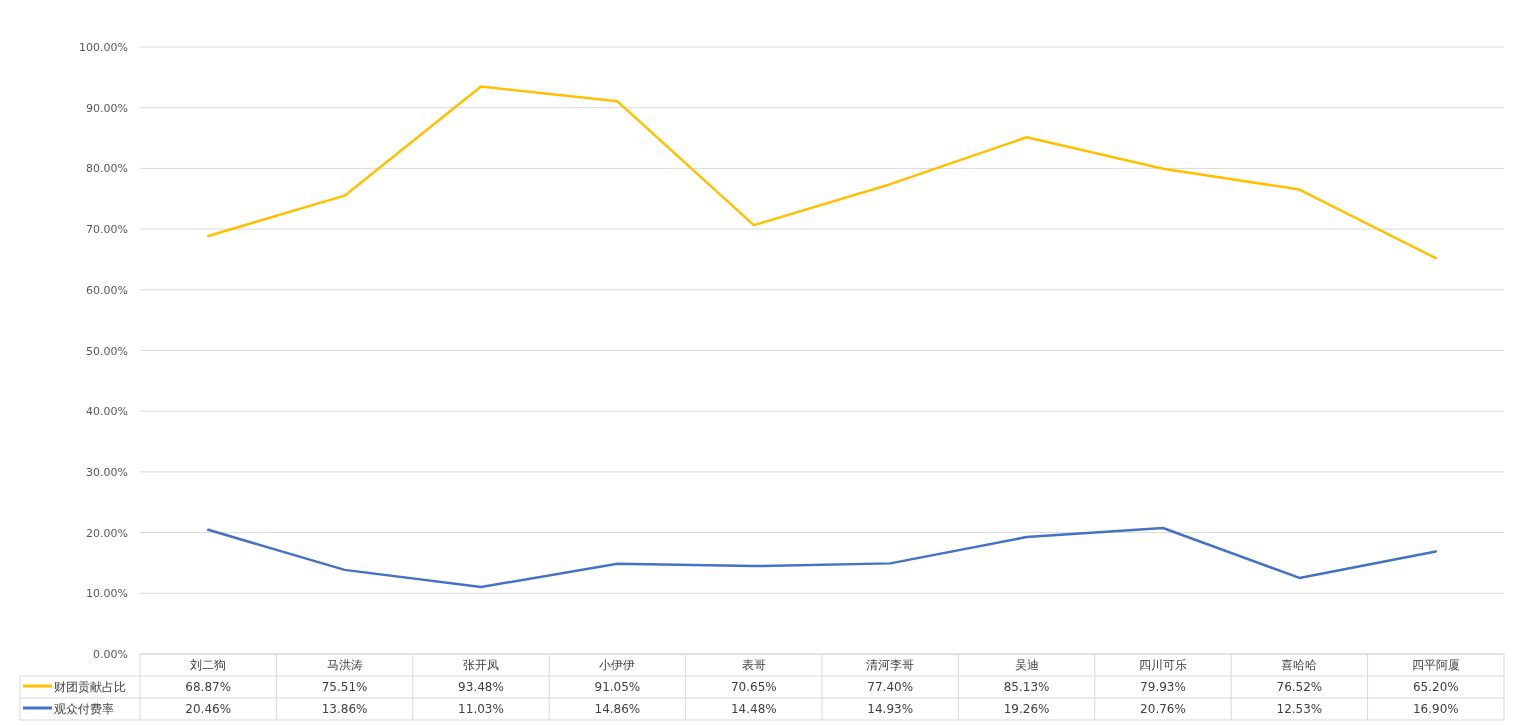 The image size is (1518, 727). Describe the element at coordinates (107, 108) in the screenshot. I see `y-tick-label: 90.00%` at that location.